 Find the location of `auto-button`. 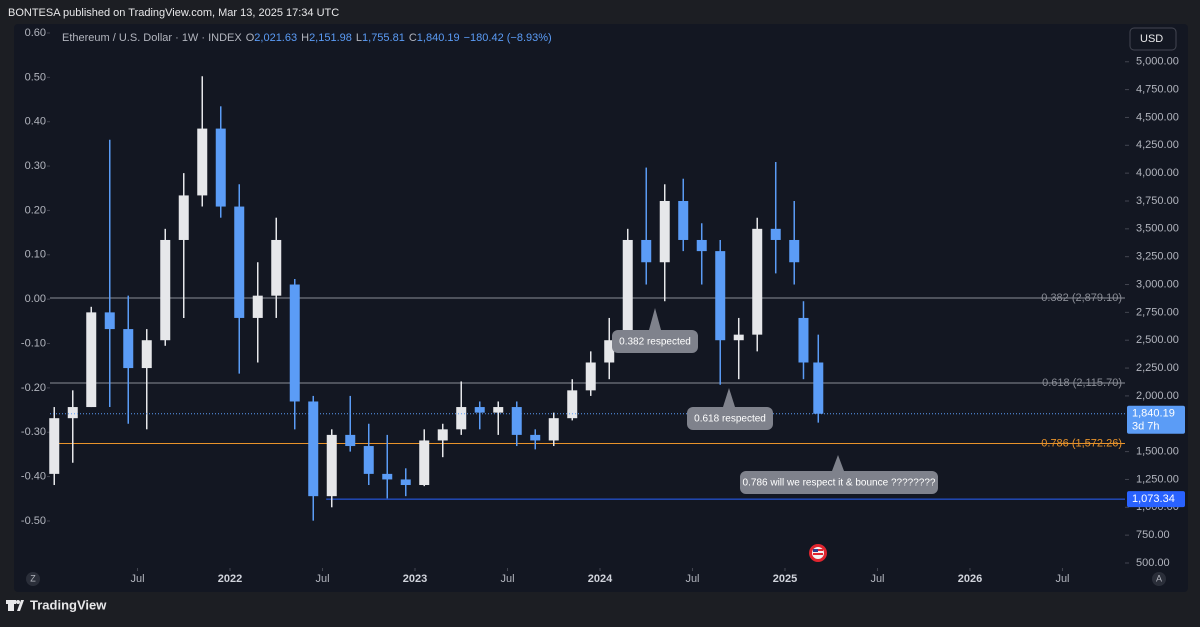

auto-button is located at coordinates (1159, 579).